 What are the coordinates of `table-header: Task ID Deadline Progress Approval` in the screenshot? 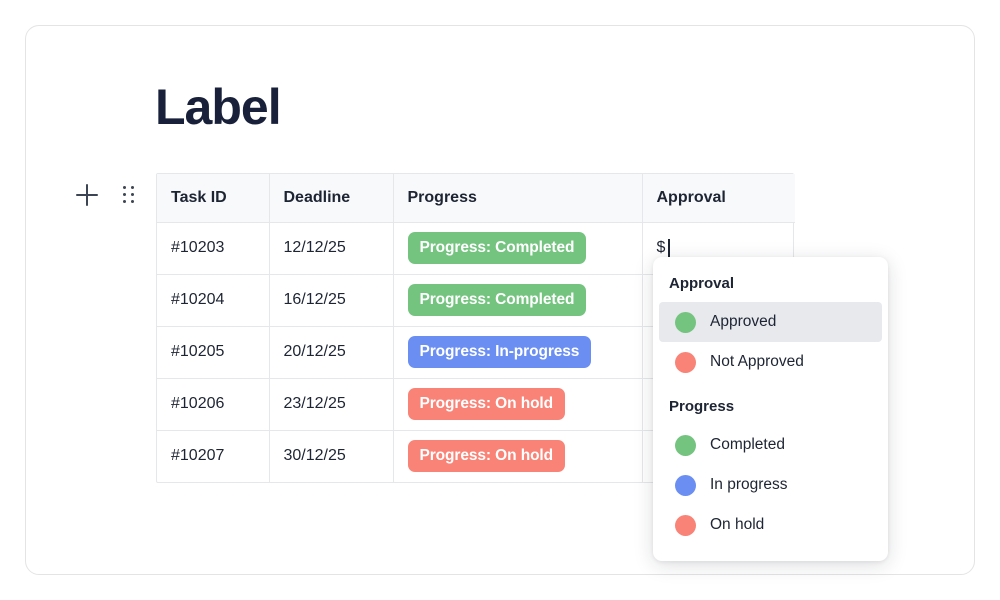 It's located at (476, 198).